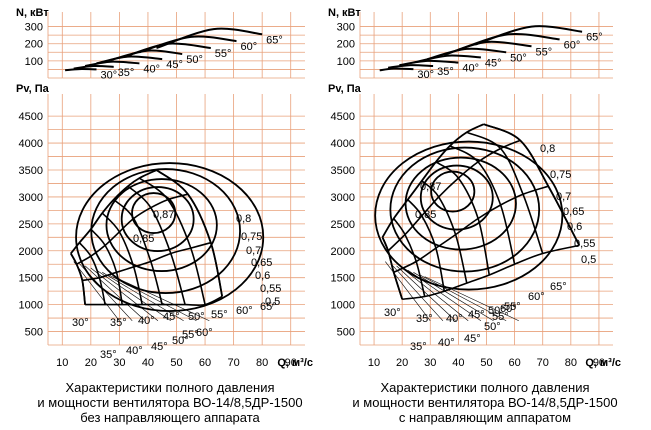 This screenshot has width=651, height=430. Describe the element at coordinates (343, 306) in the screenshot. I see `pressure-tick-label: 1000` at that location.